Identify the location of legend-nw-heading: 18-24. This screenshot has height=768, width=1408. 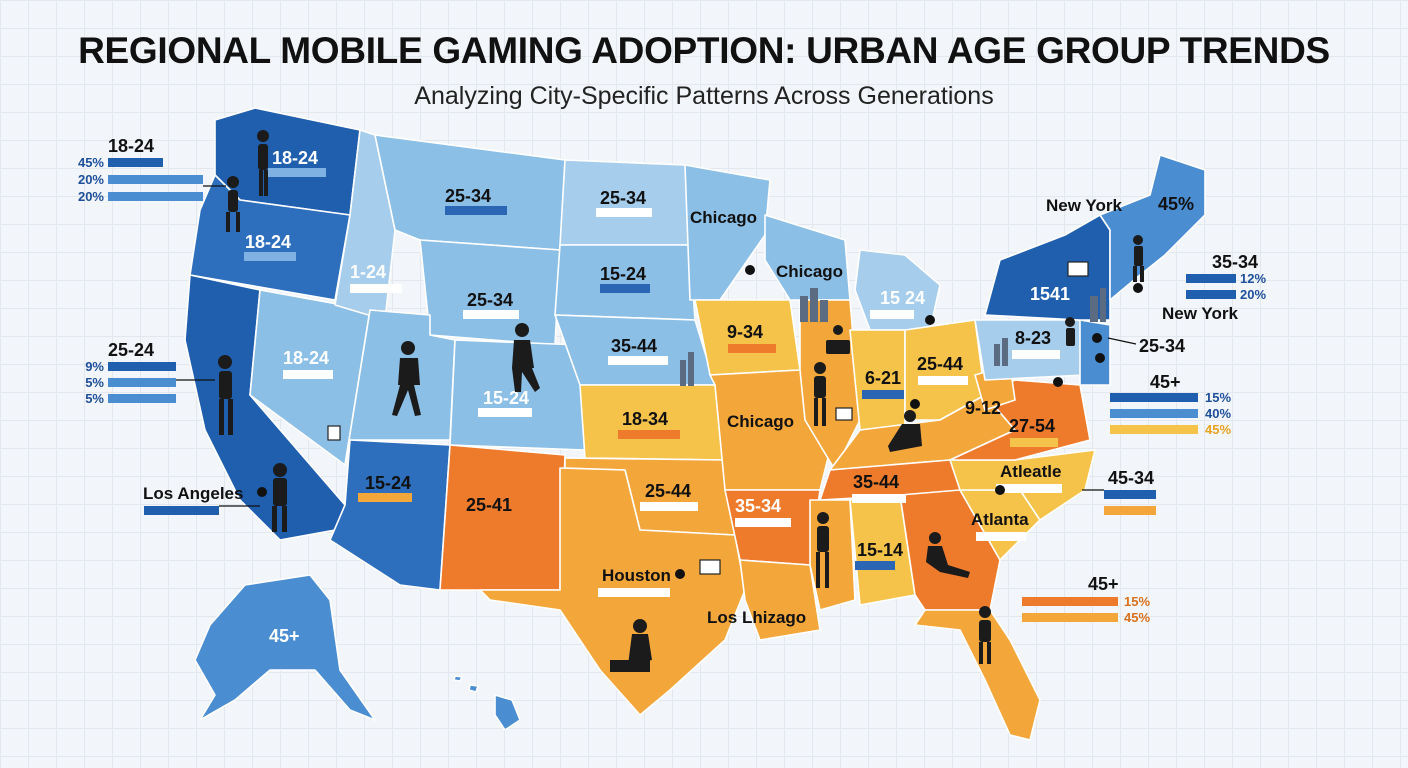
(131, 146).